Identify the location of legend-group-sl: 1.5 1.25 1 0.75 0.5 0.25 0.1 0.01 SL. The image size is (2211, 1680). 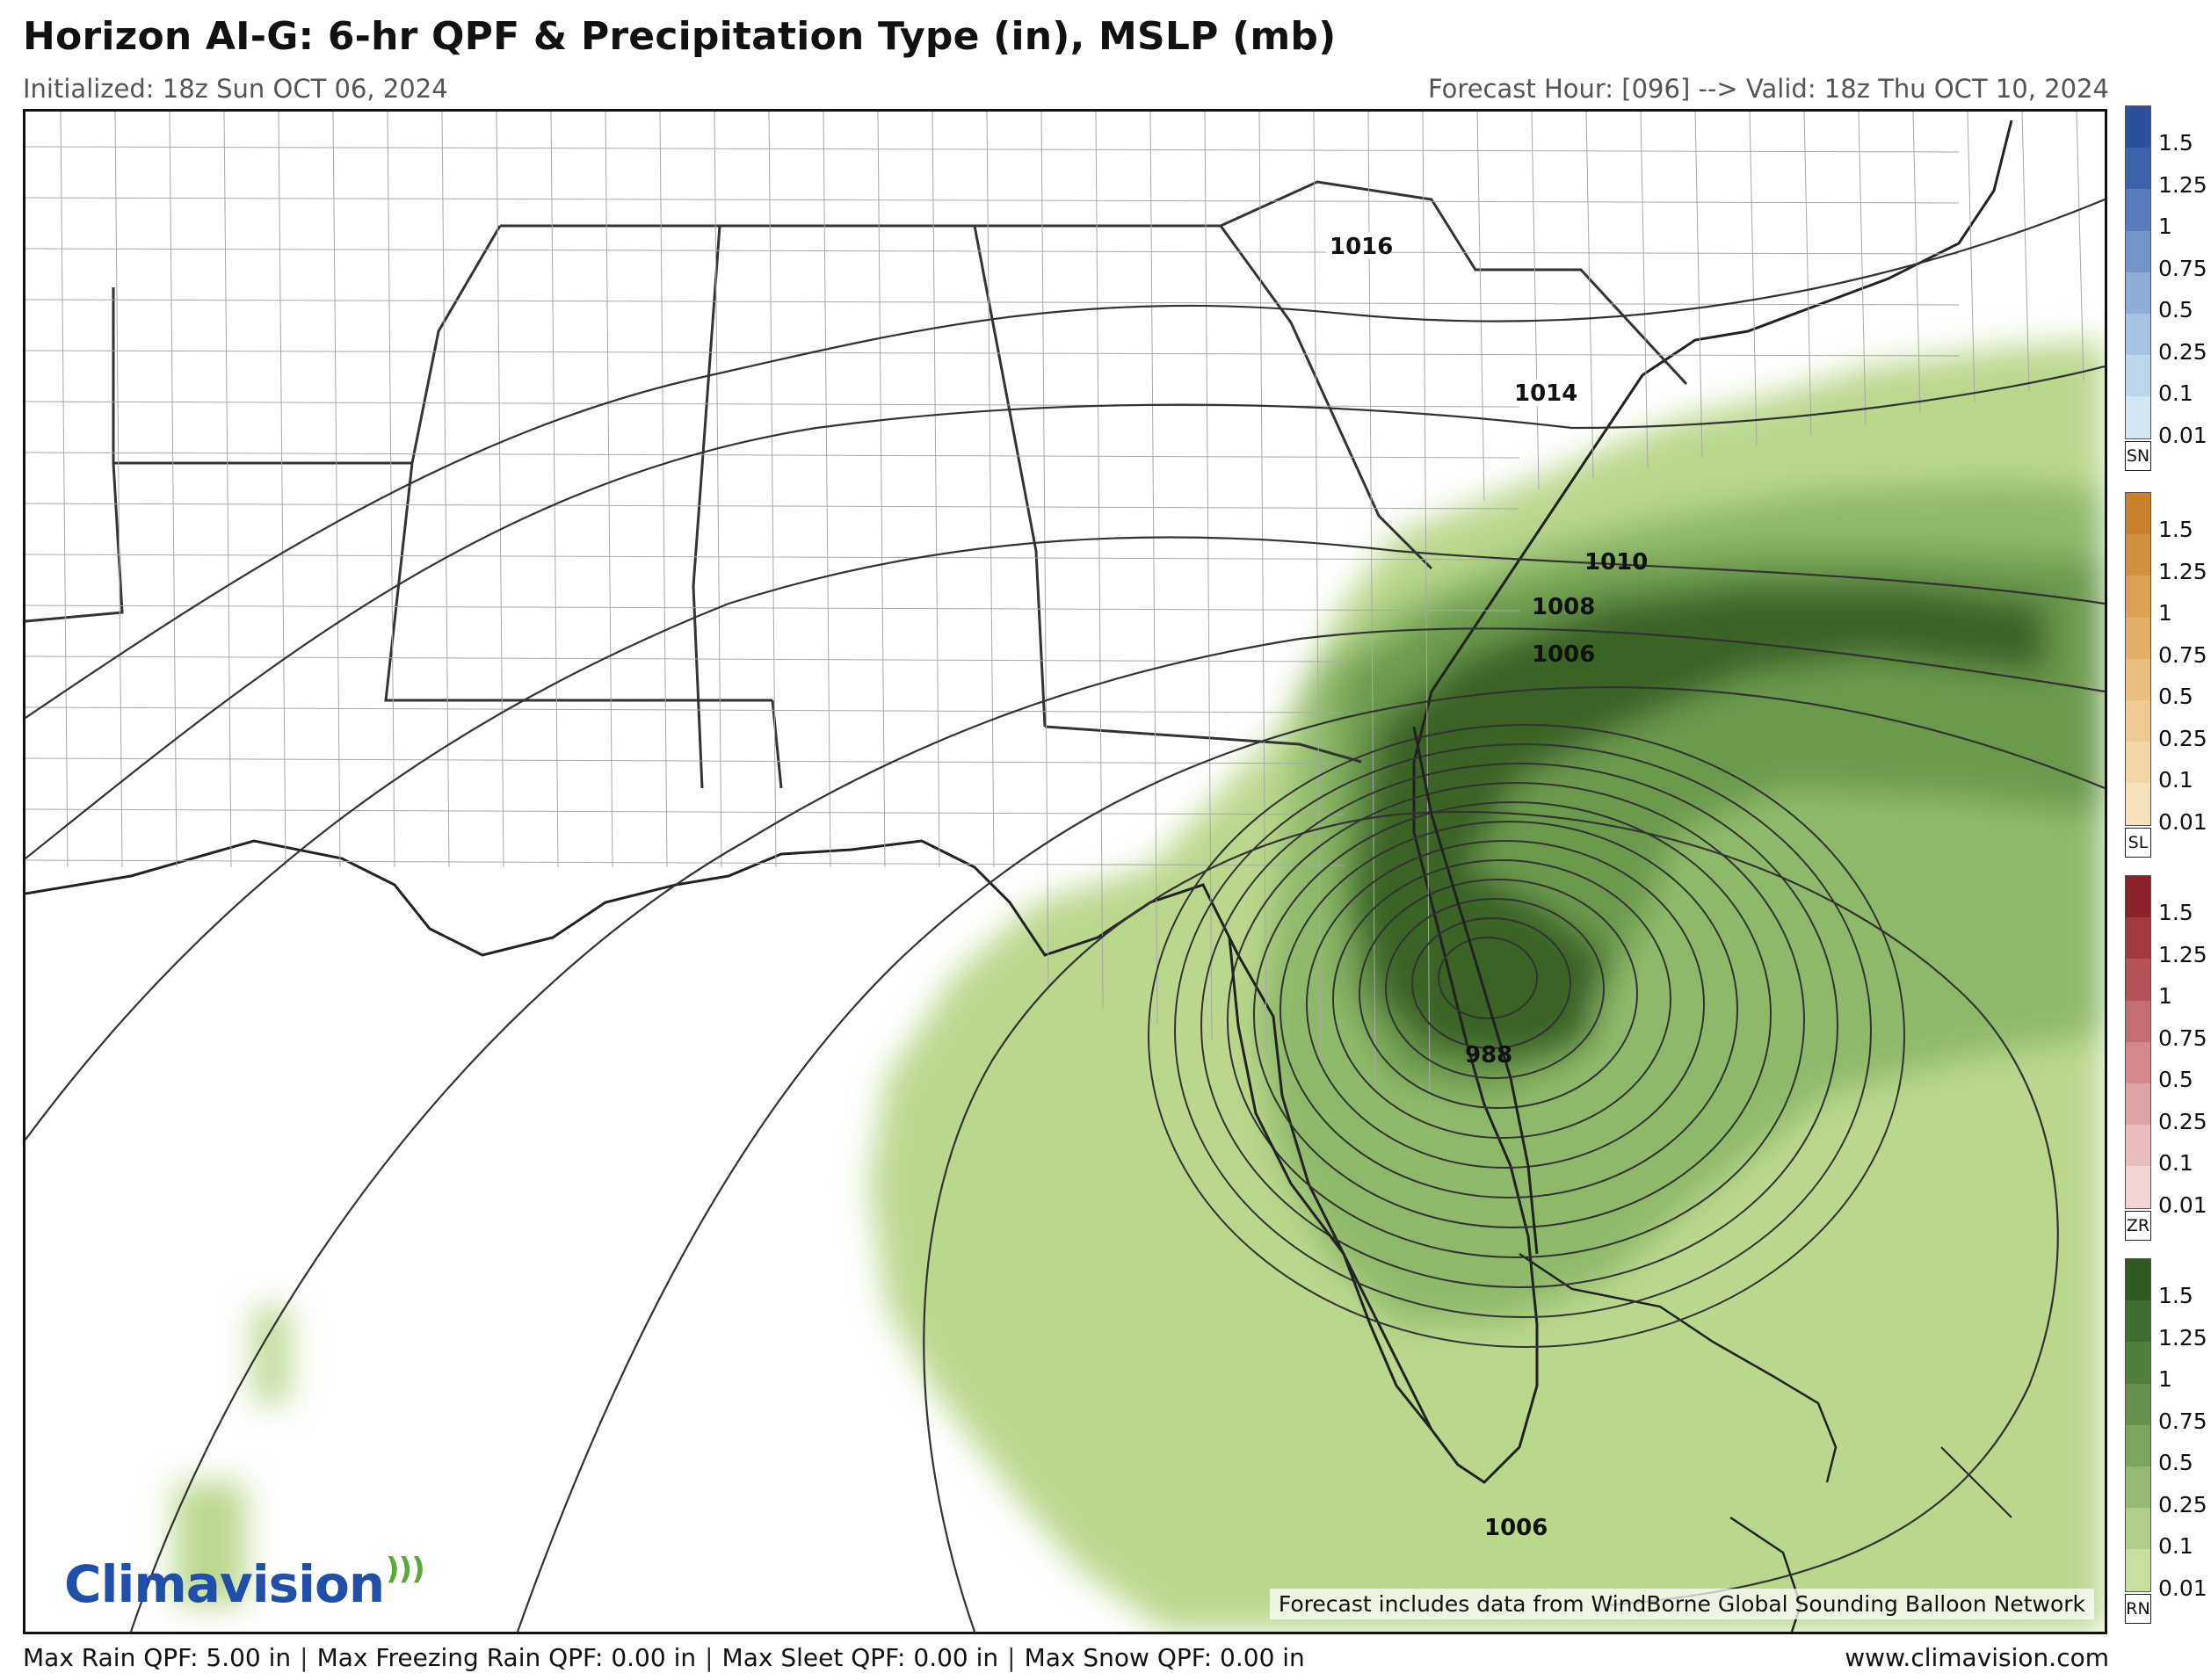
(2165, 676).